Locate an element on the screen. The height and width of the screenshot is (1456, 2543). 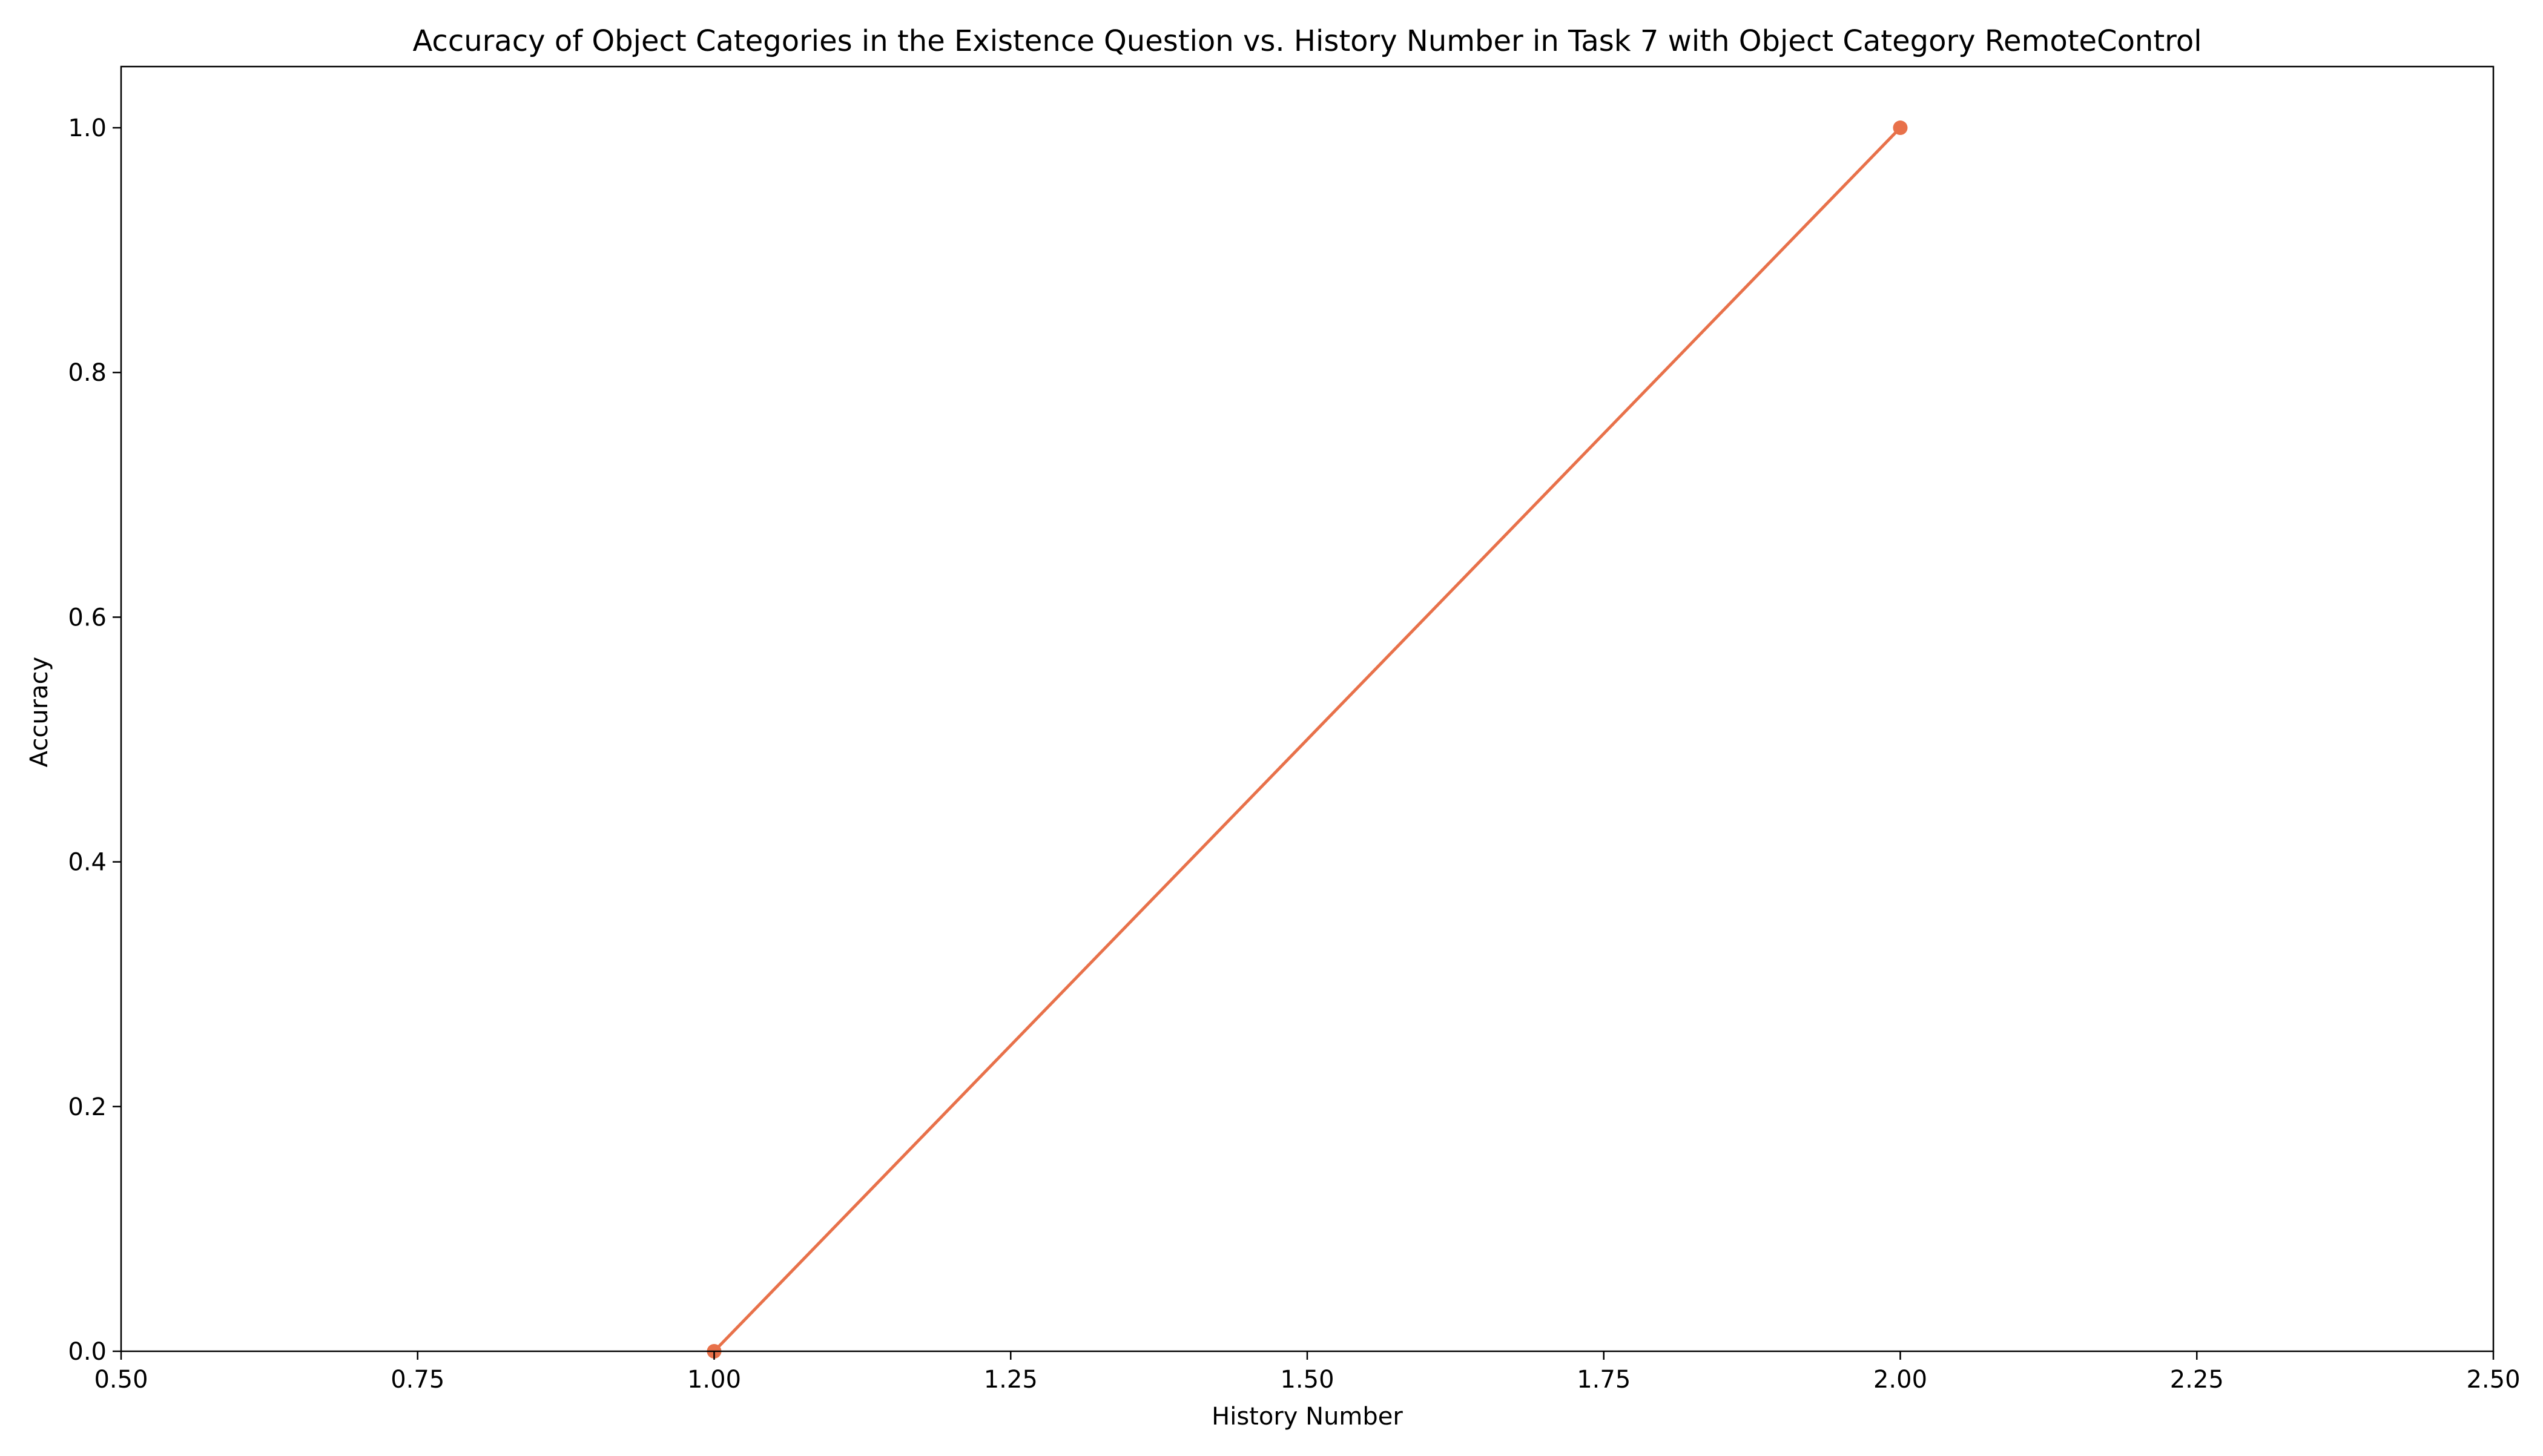
y-tick-label: 0.4 is located at coordinates (88, 863).